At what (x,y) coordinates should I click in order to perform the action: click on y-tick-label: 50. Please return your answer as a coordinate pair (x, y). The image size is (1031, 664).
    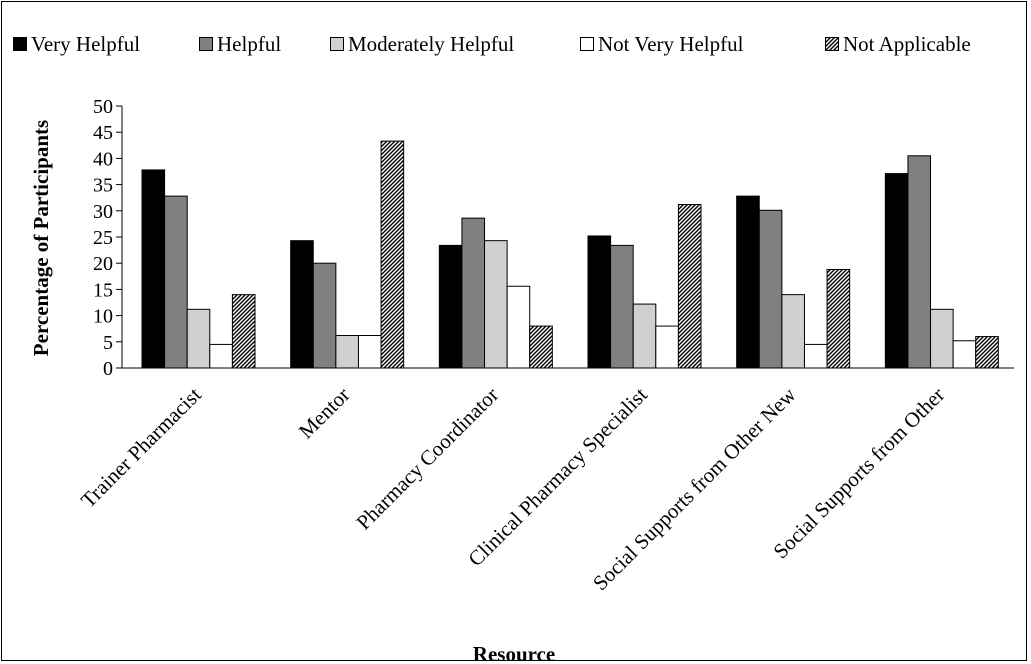
    Looking at the image, I should click on (103, 107).